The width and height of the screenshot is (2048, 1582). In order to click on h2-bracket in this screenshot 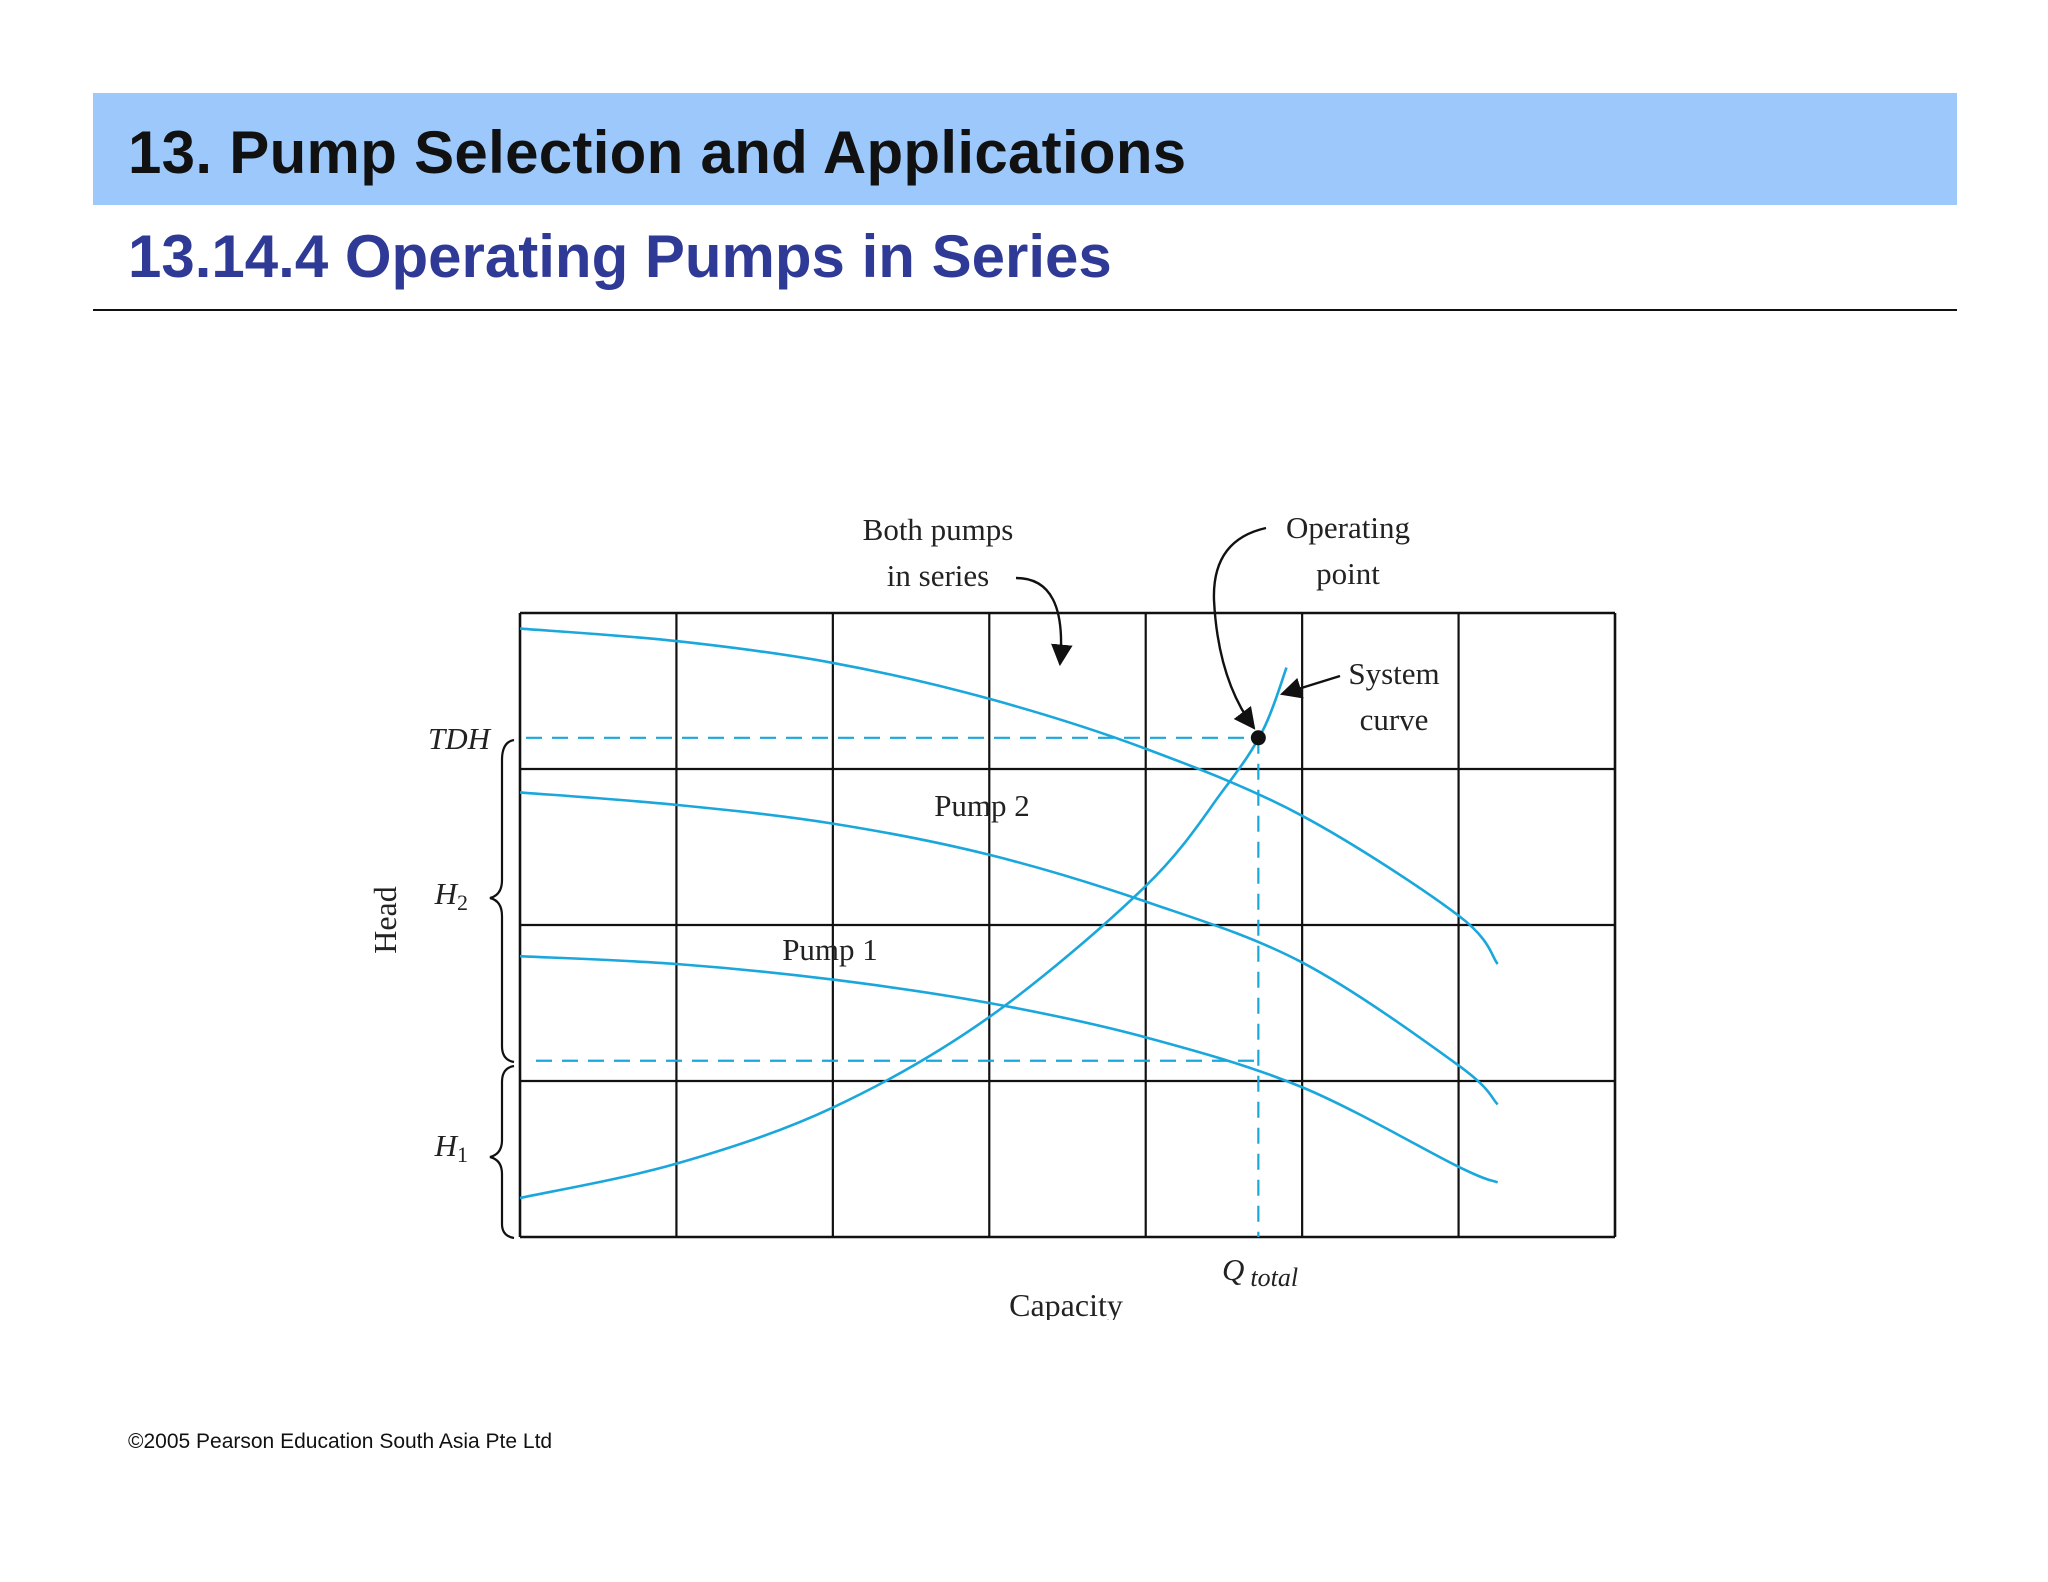, I will do `click(502, 901)`.